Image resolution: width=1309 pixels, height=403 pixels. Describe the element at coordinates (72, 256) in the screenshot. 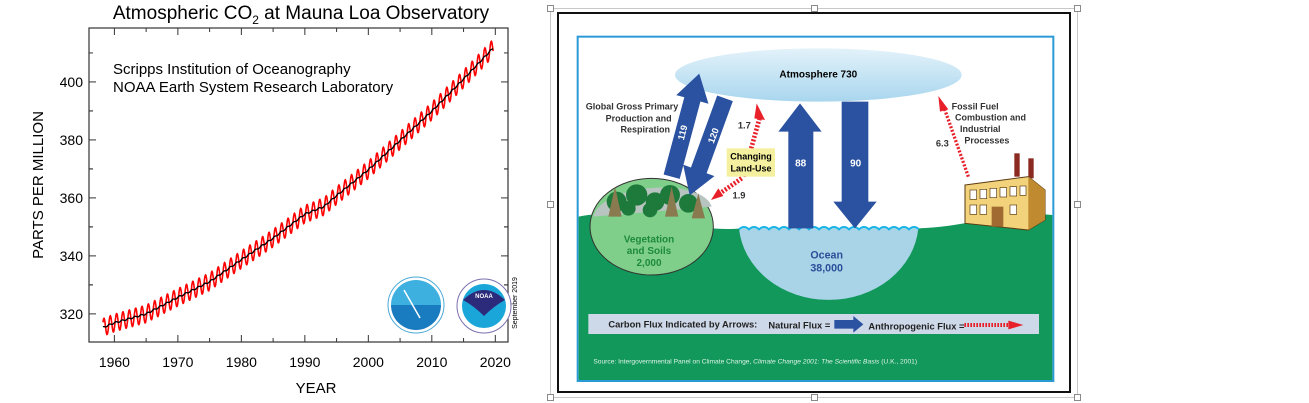

I see `y-tick-label: 340` at that location.